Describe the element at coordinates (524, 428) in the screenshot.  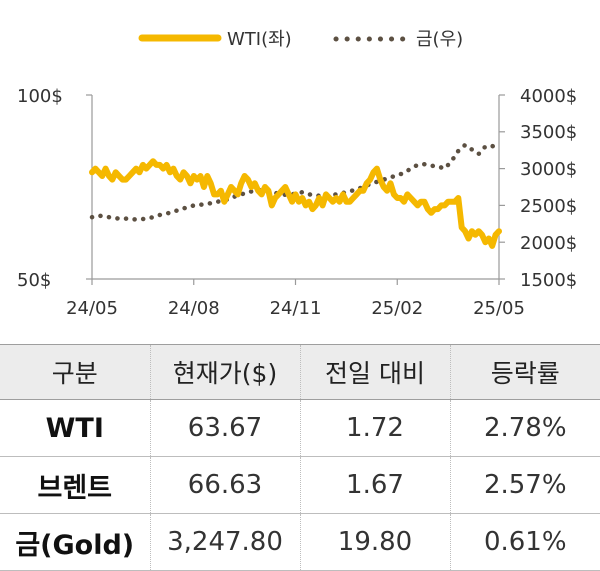
I see `cell-rate: 2.78%` at that location.